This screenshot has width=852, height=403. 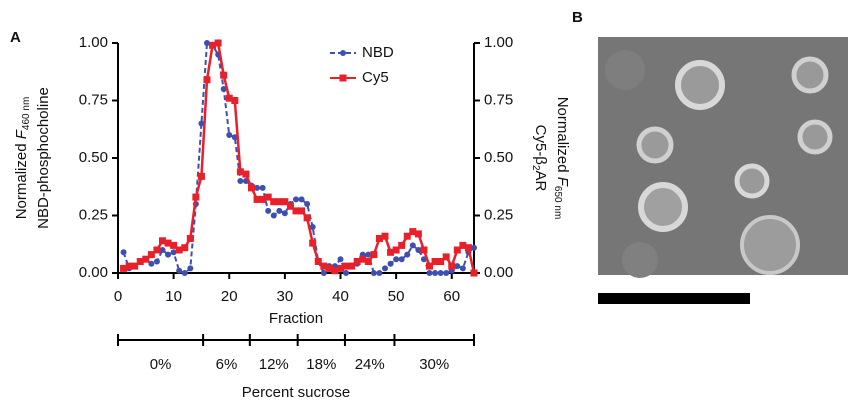 I want to click on y2-tick-label: 0.50, so click(x=498, y=157).